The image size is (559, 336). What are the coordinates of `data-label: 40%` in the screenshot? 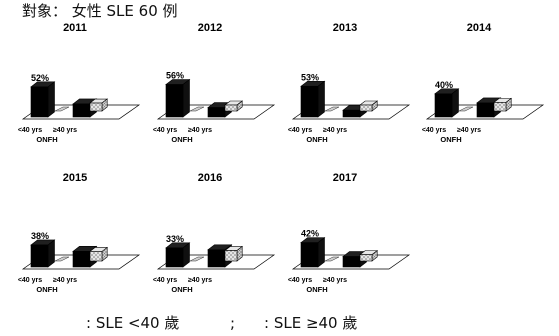 It's located at (444, 85).